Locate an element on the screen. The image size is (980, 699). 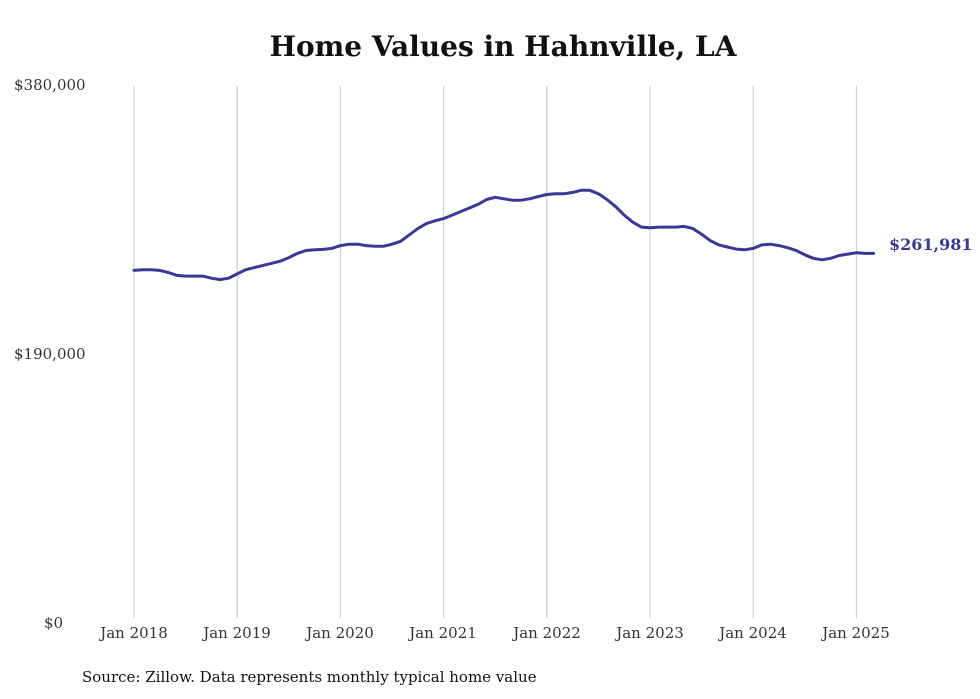
x-tick-label-2021: Jan 2021 is located at coordinates (443, 633).